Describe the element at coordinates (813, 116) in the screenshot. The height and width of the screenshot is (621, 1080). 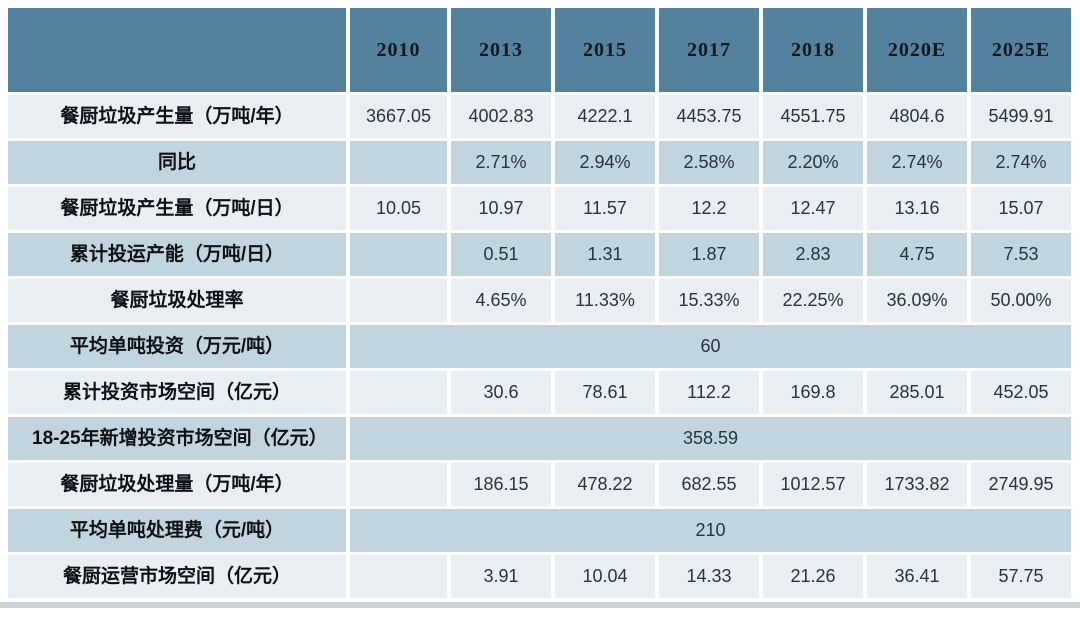
I see `data-cell: 4551.75` at that location.